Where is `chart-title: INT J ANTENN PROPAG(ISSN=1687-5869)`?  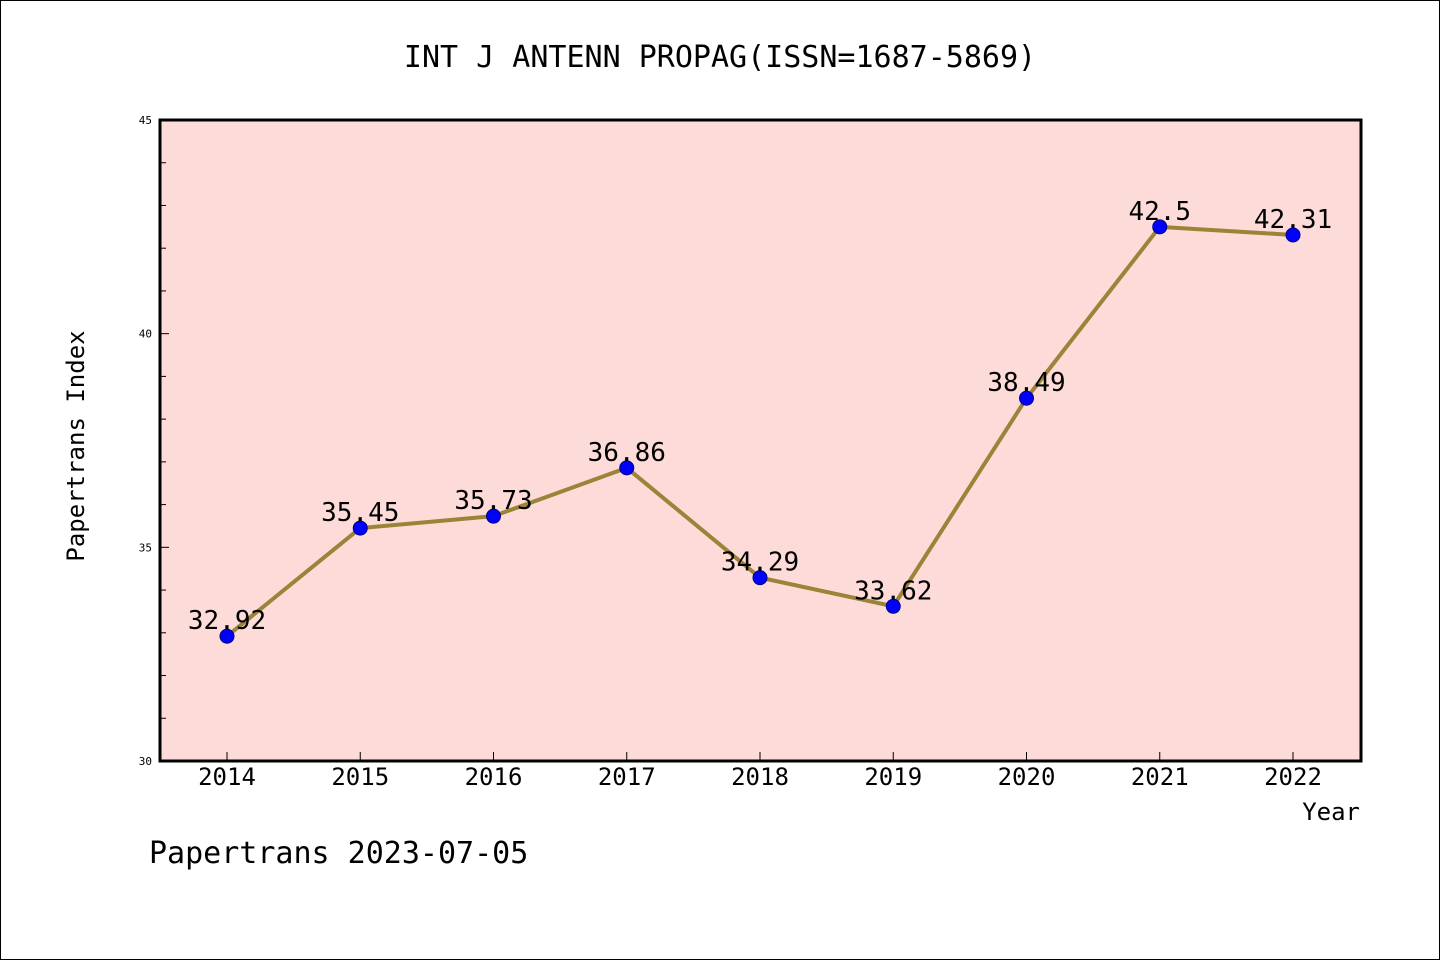 chart-title: INT J ANTENN PROPAG(ISSN=1687-5869) is located at coordinates (720, 57).